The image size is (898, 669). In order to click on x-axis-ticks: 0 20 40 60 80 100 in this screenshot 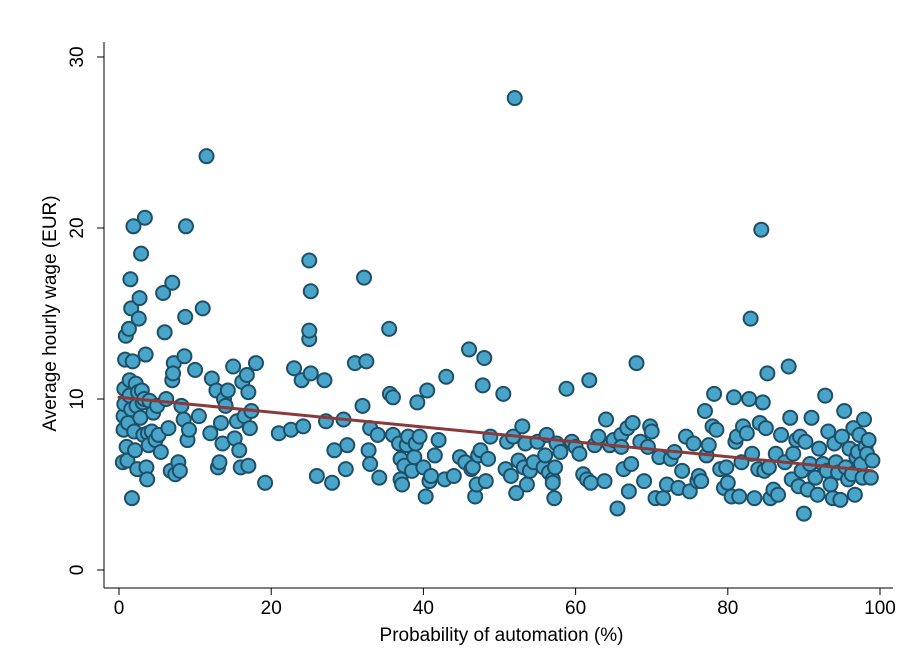, I will do `click(505, 603)`.